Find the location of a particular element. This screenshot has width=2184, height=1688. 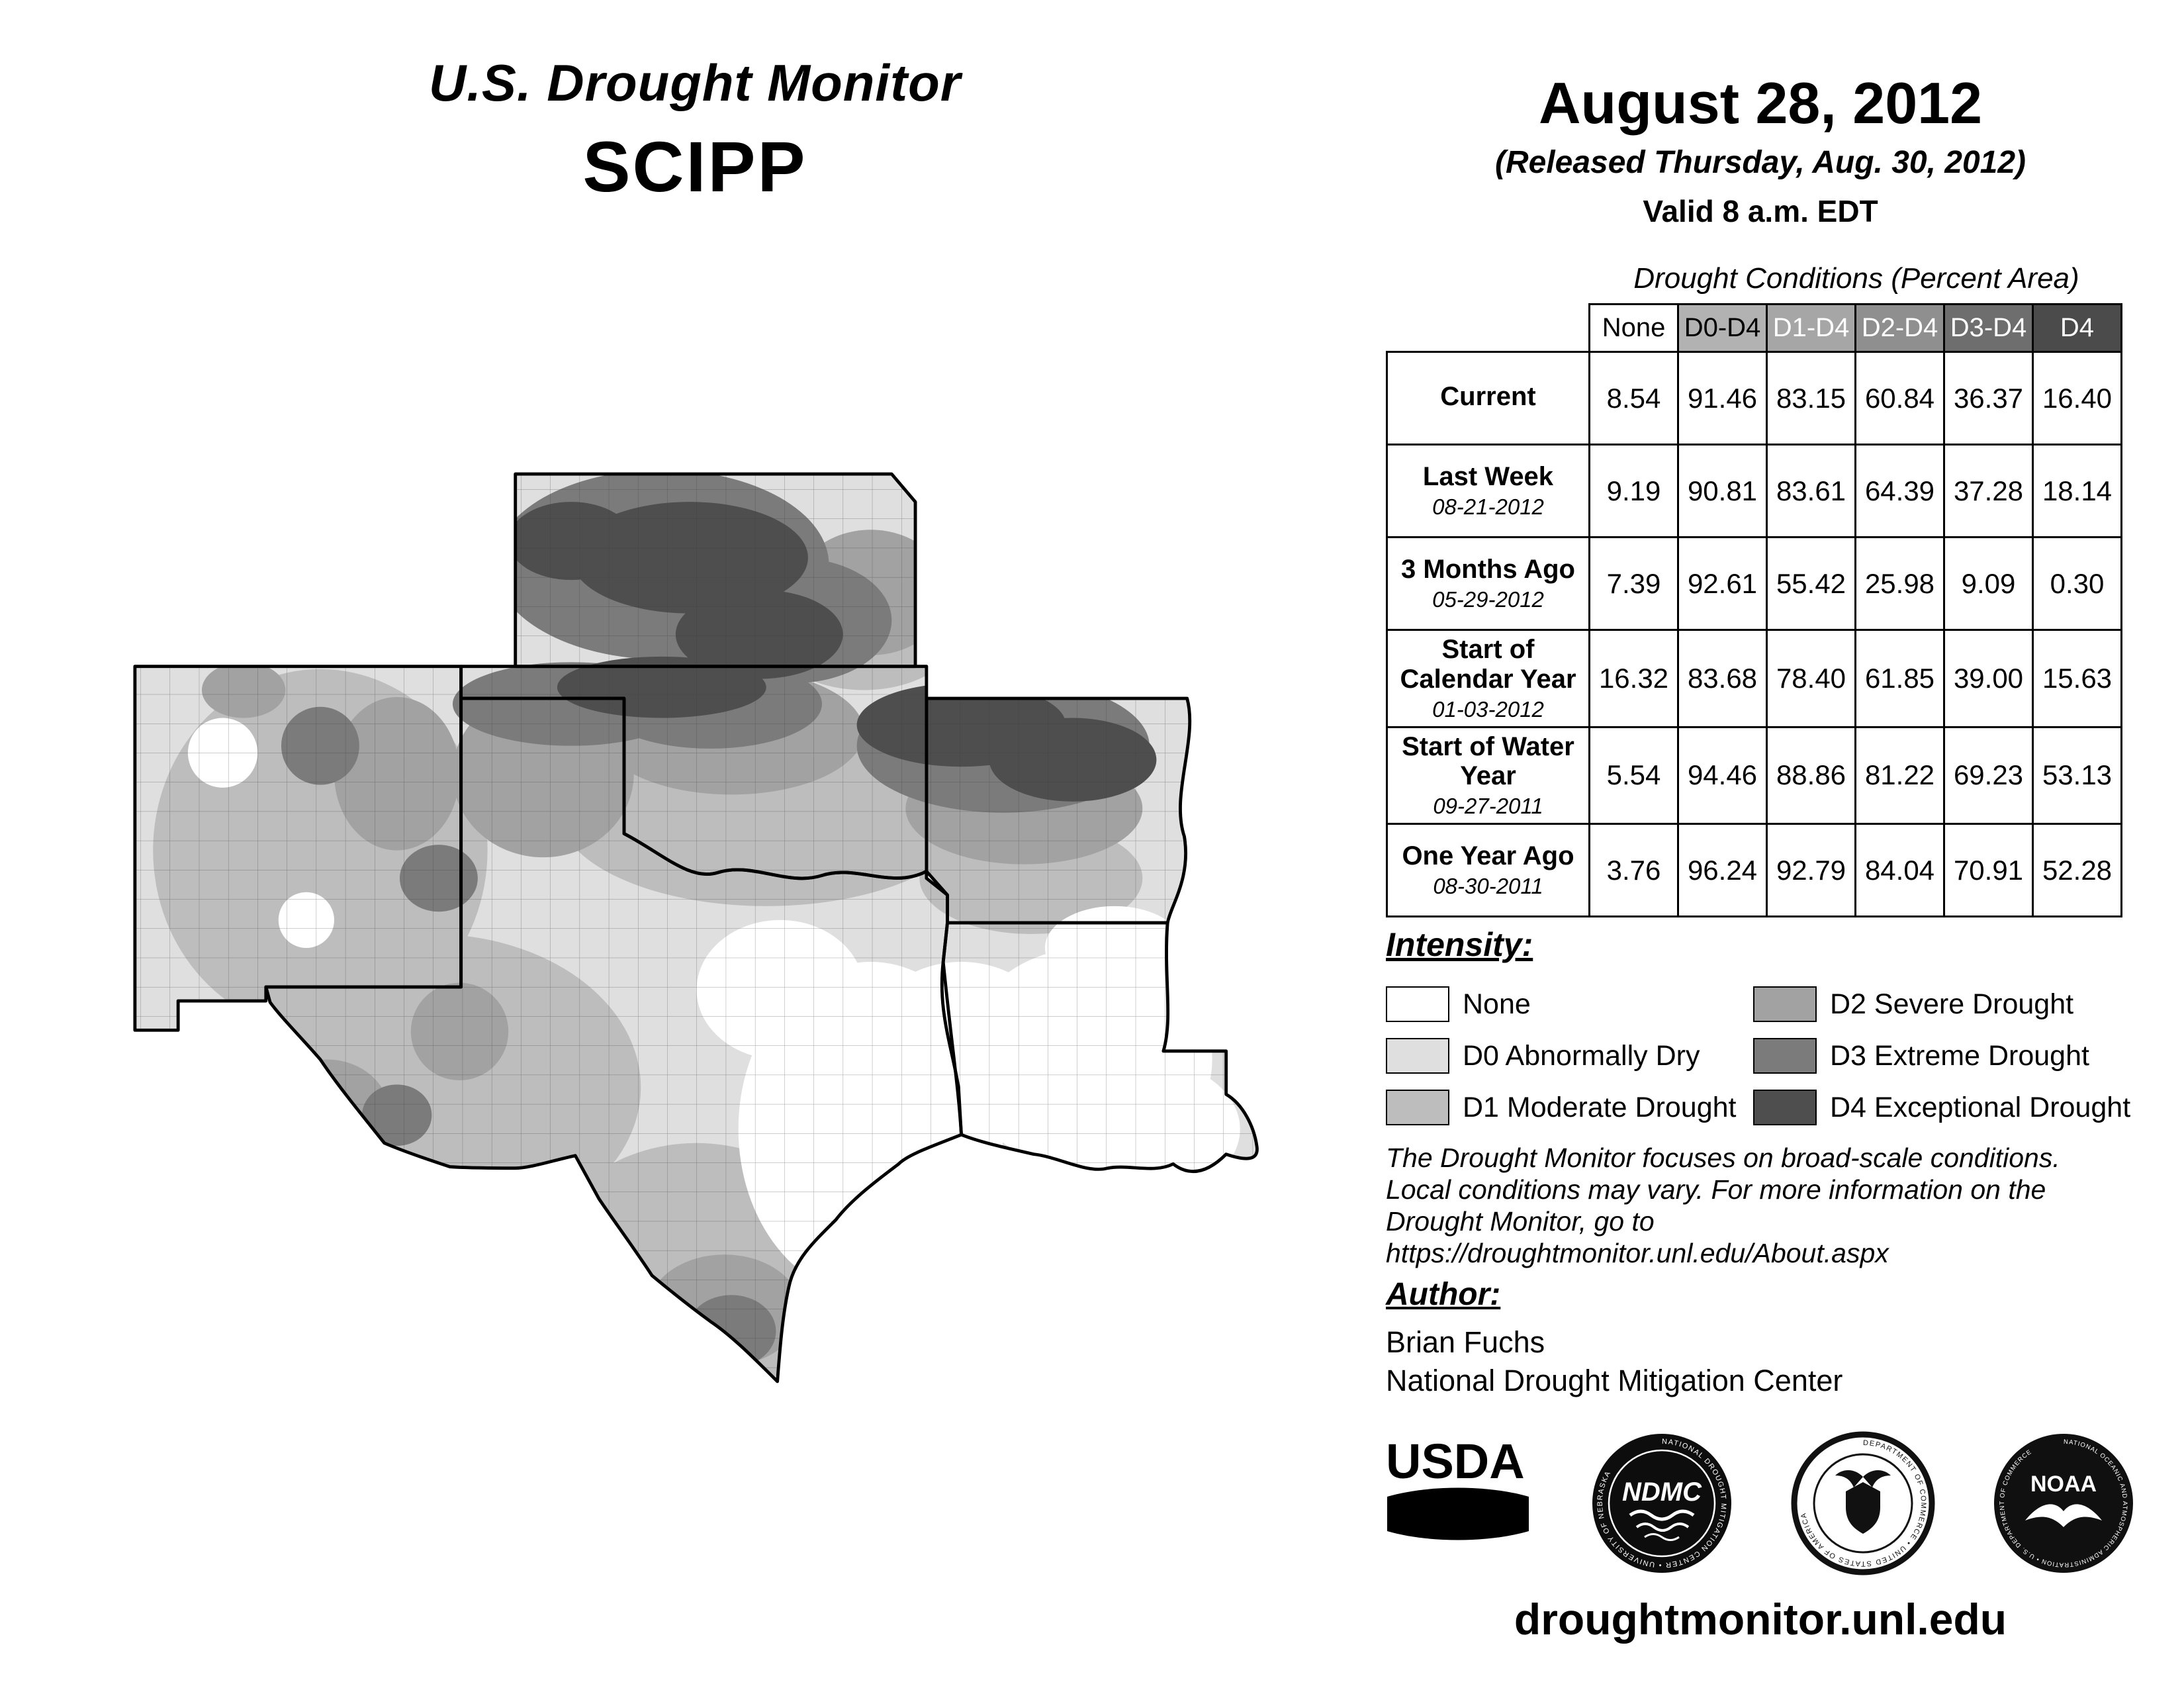

value-cell: 0.30 is located at coordinates (2077, 583).